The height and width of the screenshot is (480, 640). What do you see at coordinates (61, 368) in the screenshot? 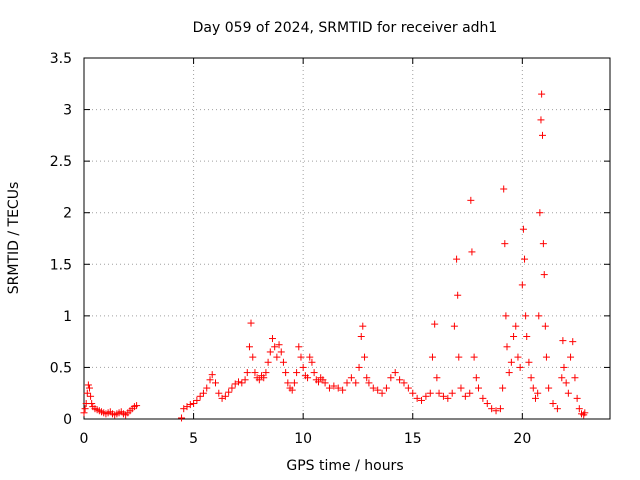
I see `y-tick-label: 0.5` at bounding box center [61, 368].